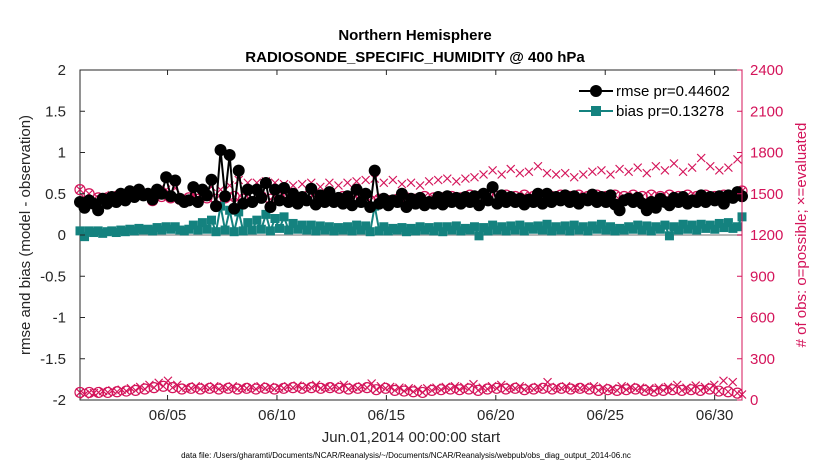  I want to click on legend-rmse-label: rmse pr=0.44602, so click(673, 91).